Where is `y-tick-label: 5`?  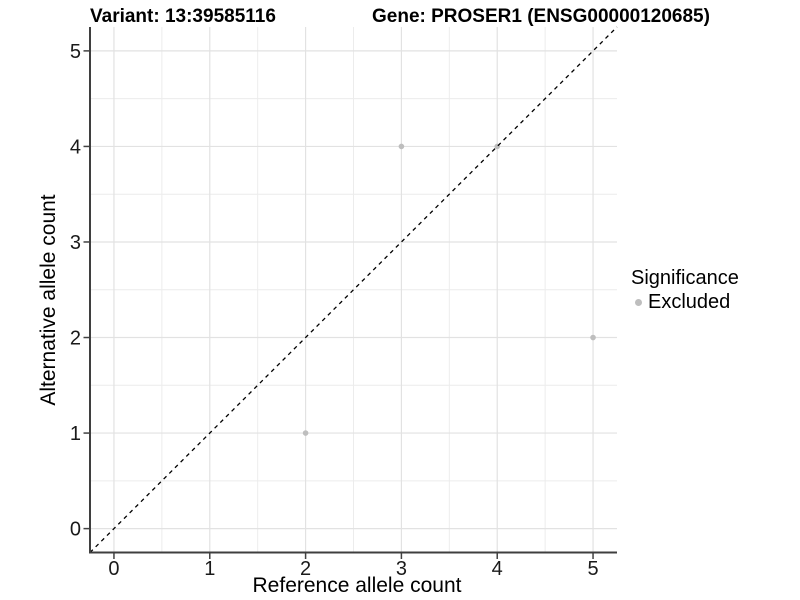 y-tick-label: 5 is located at coordinates (75, 52).